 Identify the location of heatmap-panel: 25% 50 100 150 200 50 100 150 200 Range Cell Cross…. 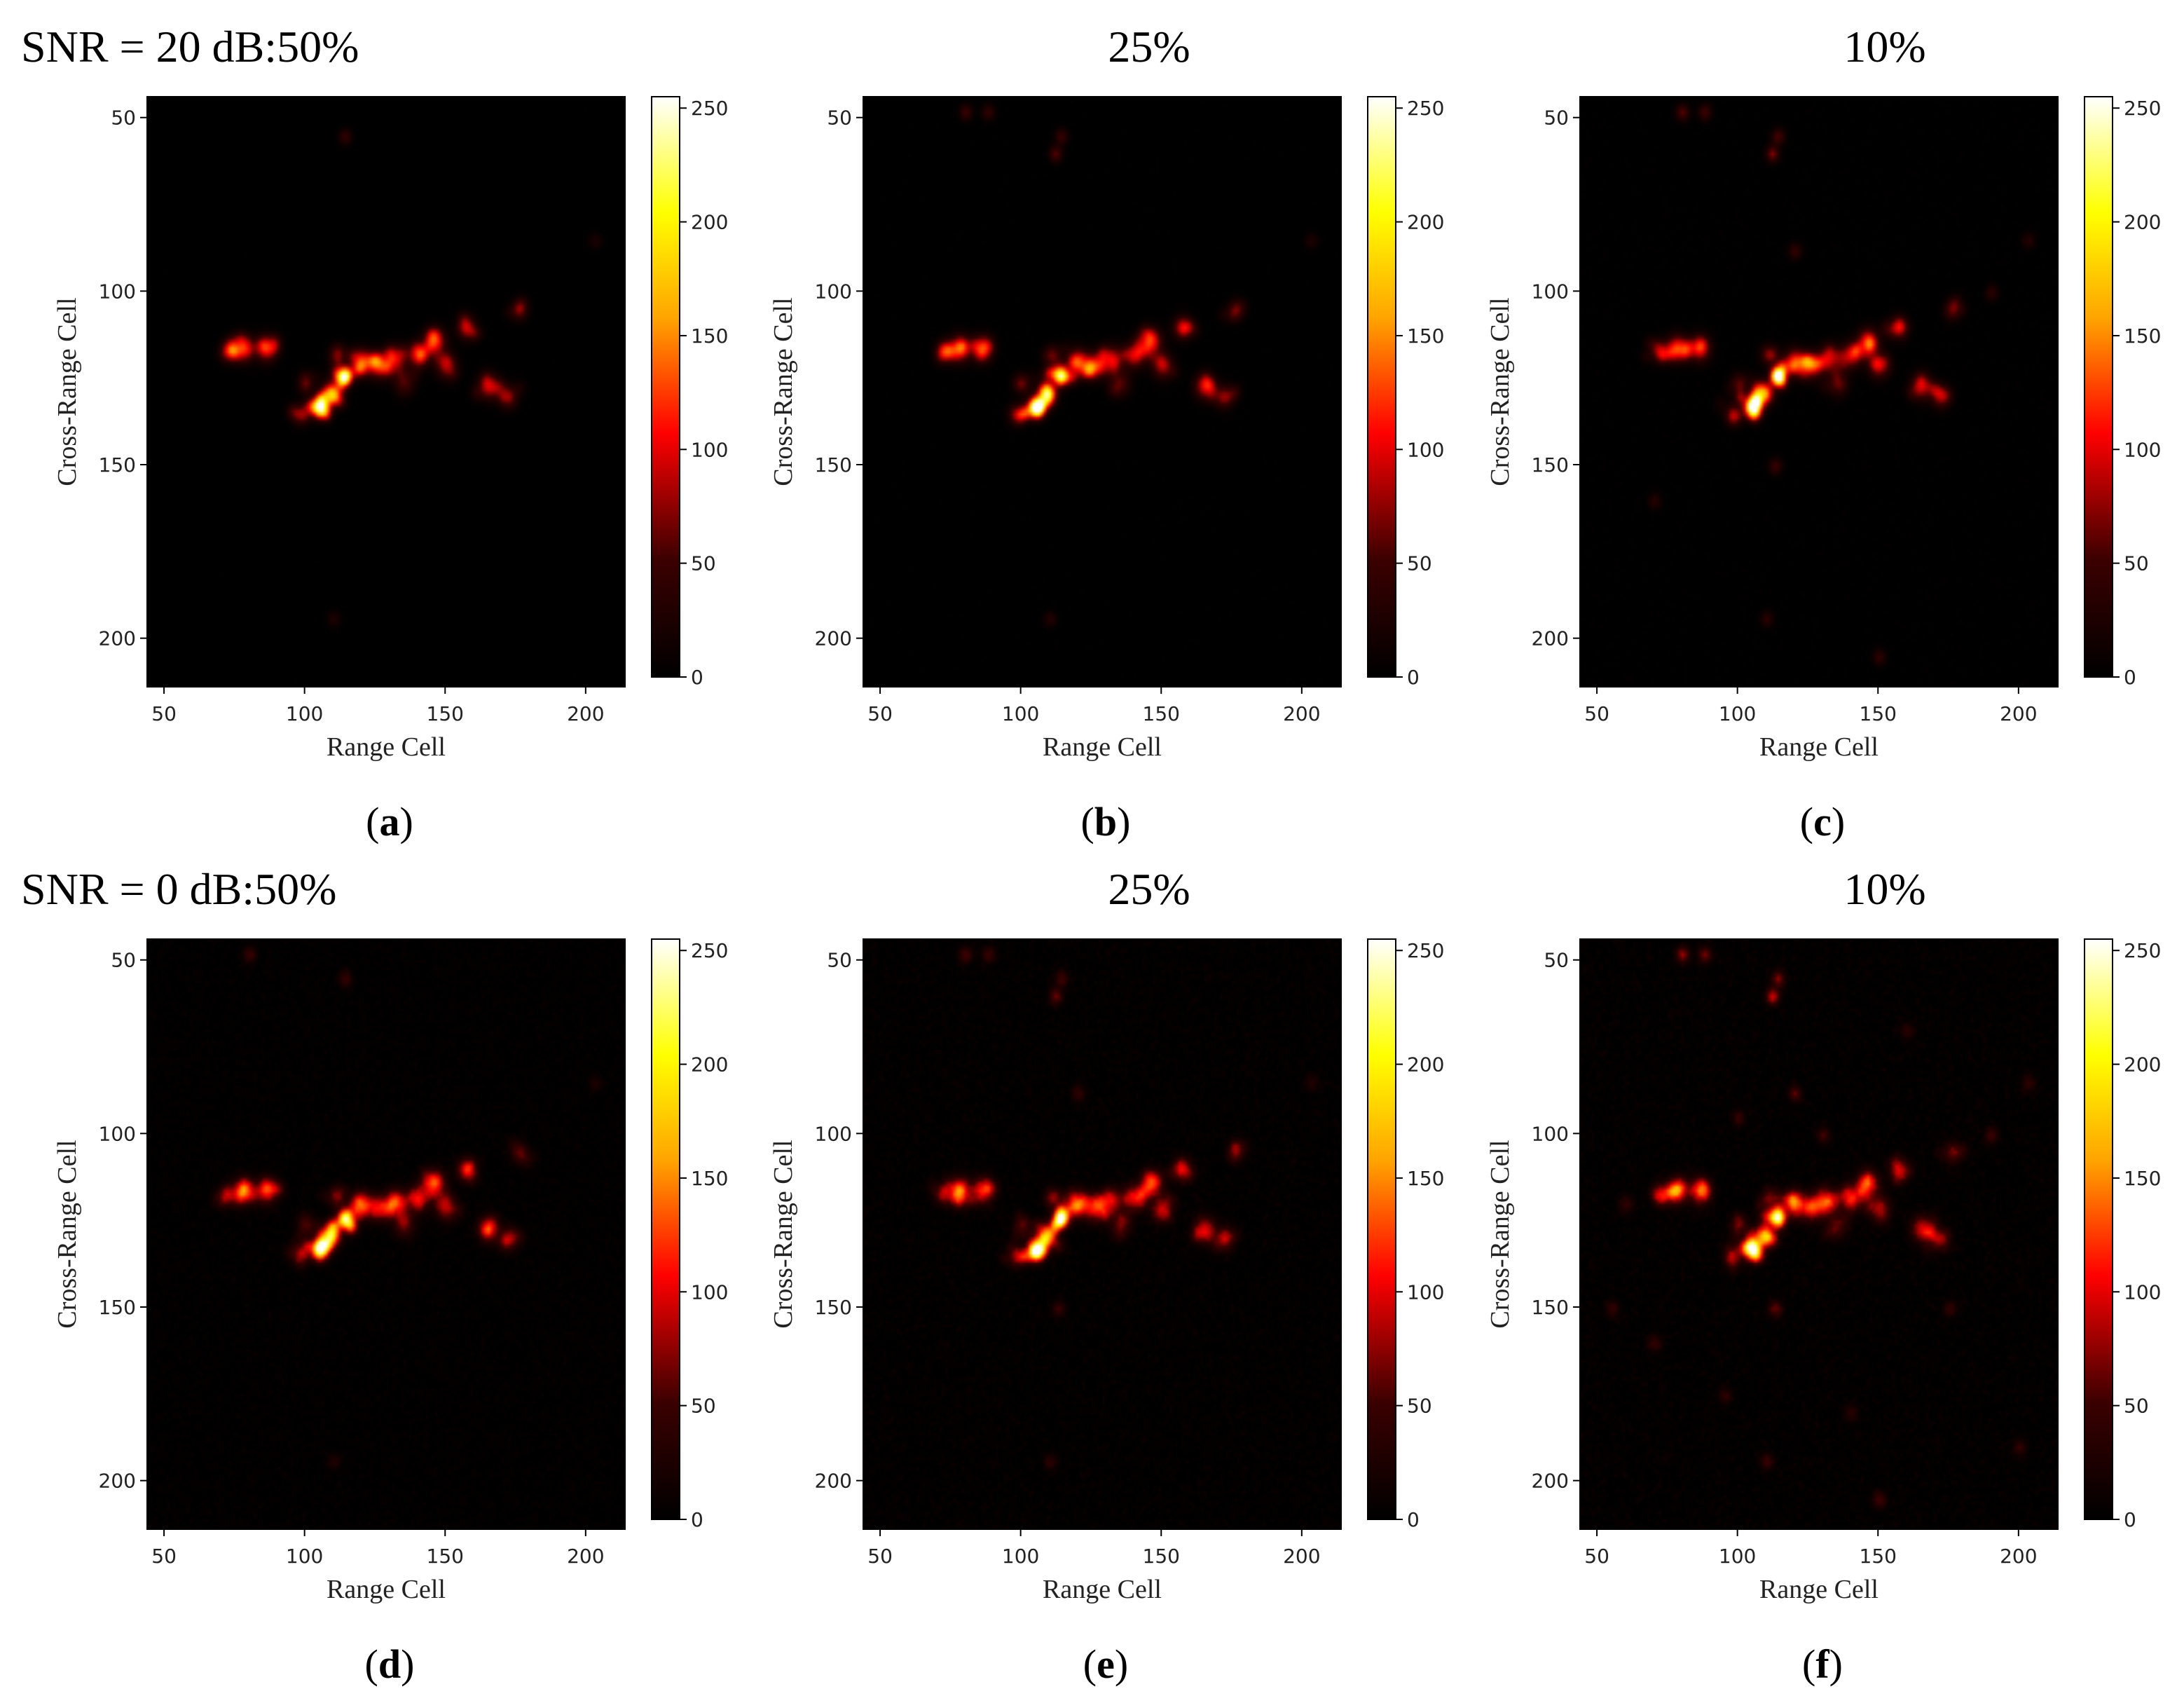
(1106, 433).